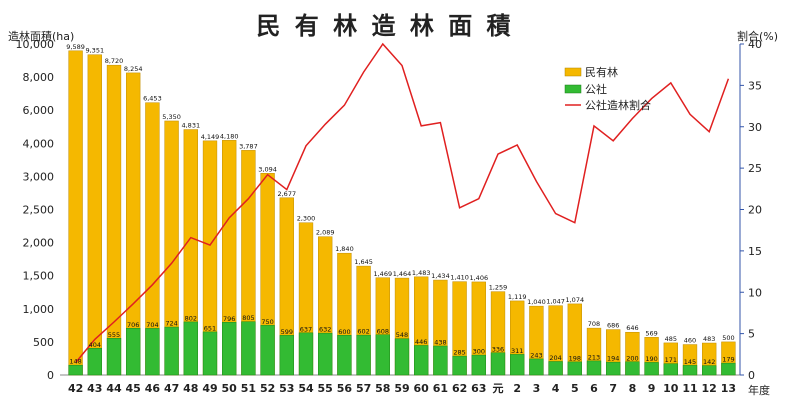 The image size is (800, 406). What do you see at coordinates (757, 36) in the screenshot?
I see `y-axis-right-label: 割合(%)` at bounding box center [757, 36].